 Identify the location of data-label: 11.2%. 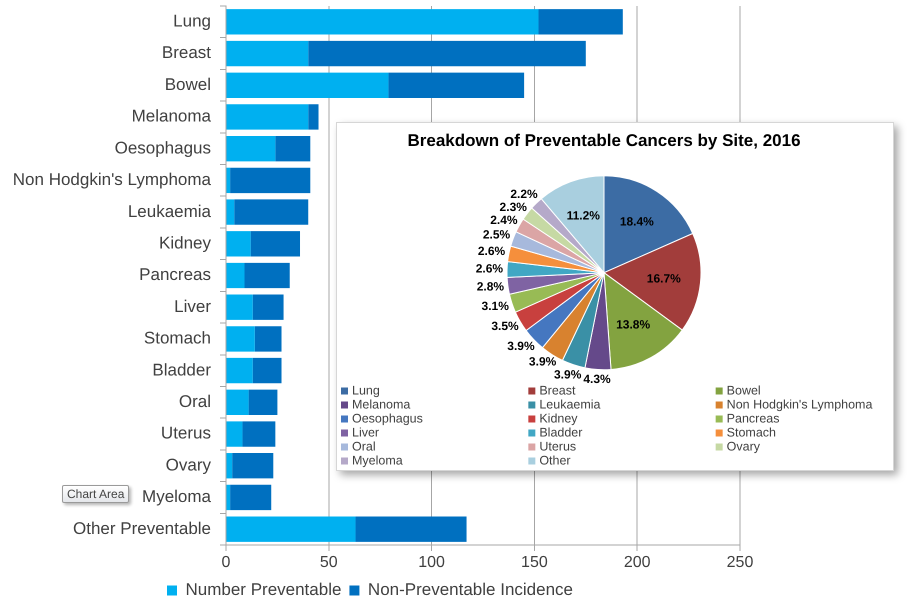
(583, 215).